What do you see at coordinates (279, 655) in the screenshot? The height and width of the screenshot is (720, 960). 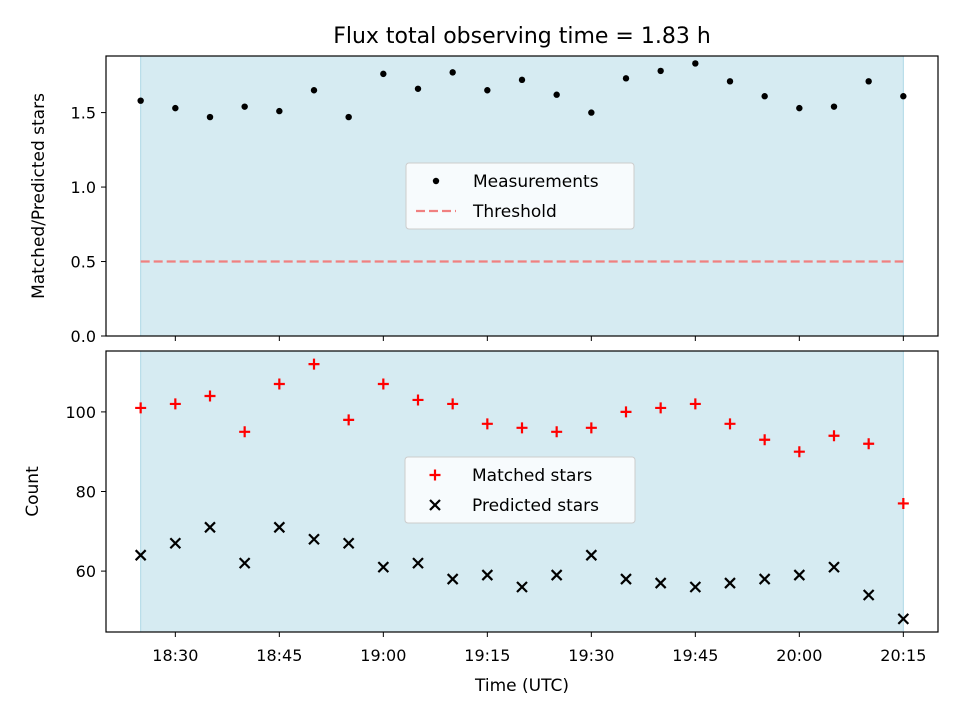 I see `x-tick-label: 18:45` at bounding box center [279, 655].